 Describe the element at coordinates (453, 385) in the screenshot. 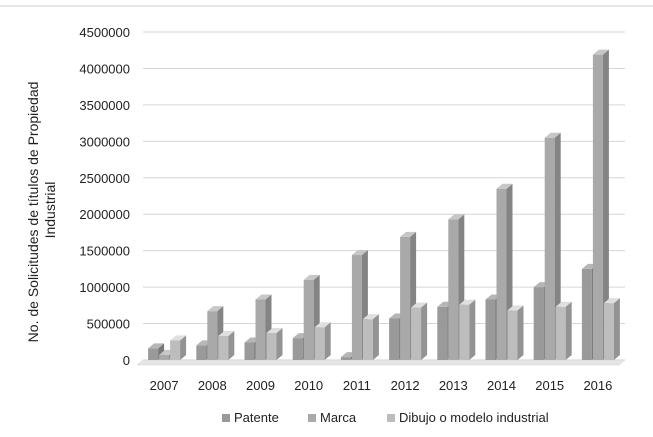

I see `x-tick-label: 2013` at that location.